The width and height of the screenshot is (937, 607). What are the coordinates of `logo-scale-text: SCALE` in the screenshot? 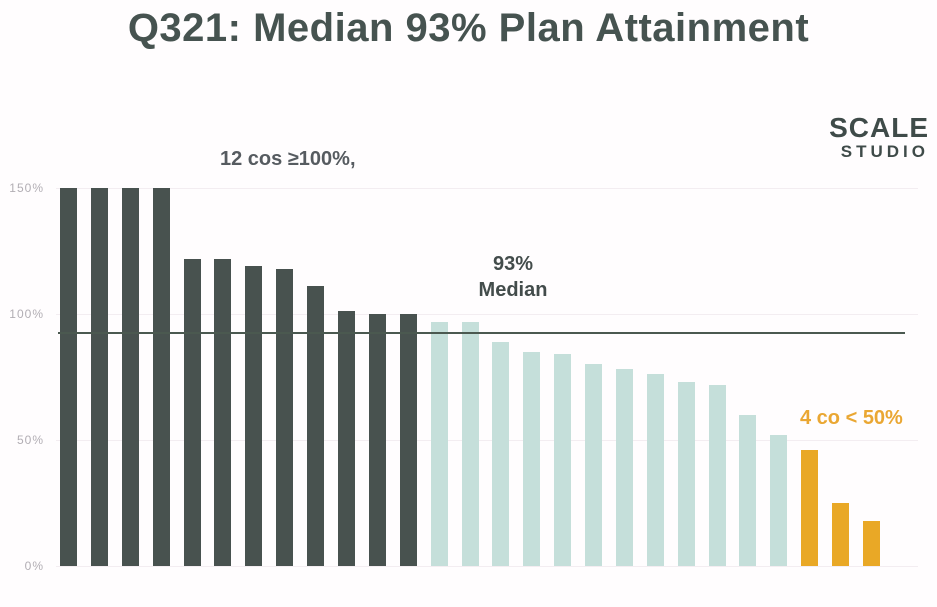 It's located at (879, 127).